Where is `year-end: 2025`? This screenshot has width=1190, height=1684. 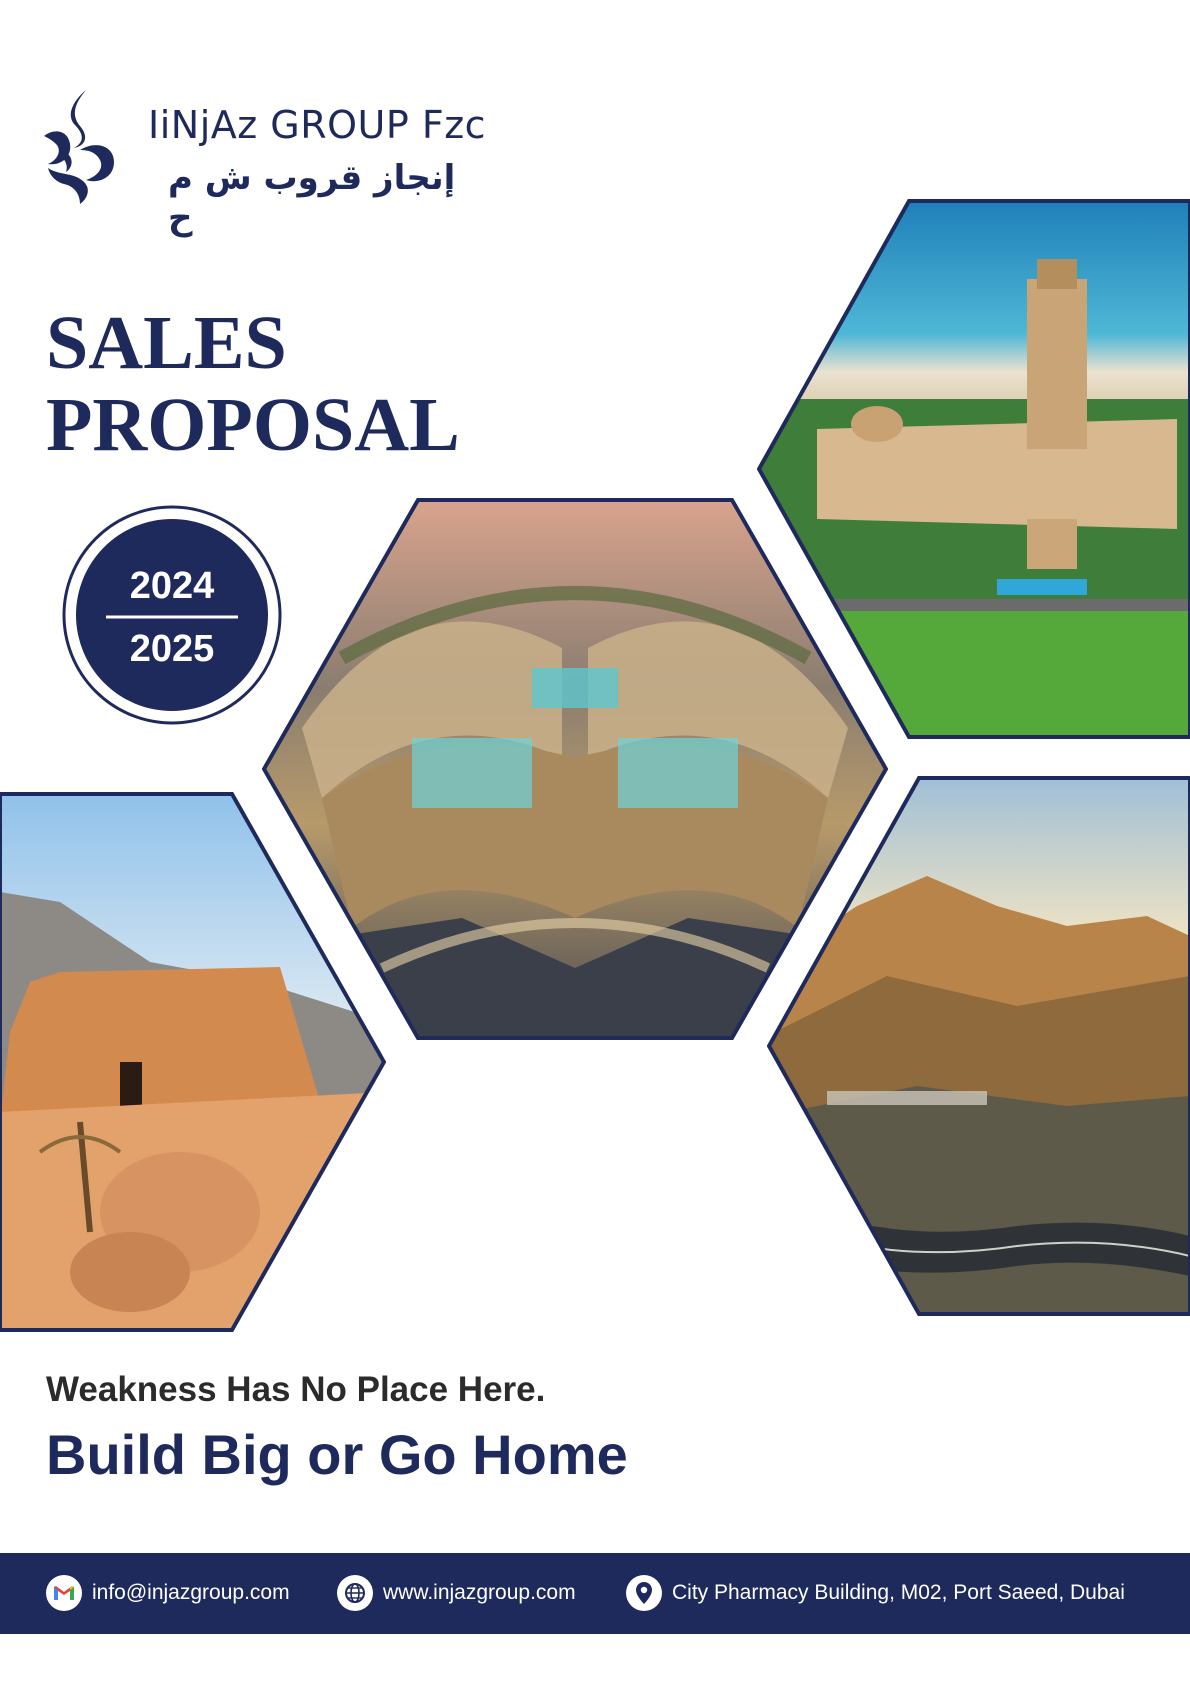
year-end: 2025 is located at coordinates (172, 649).